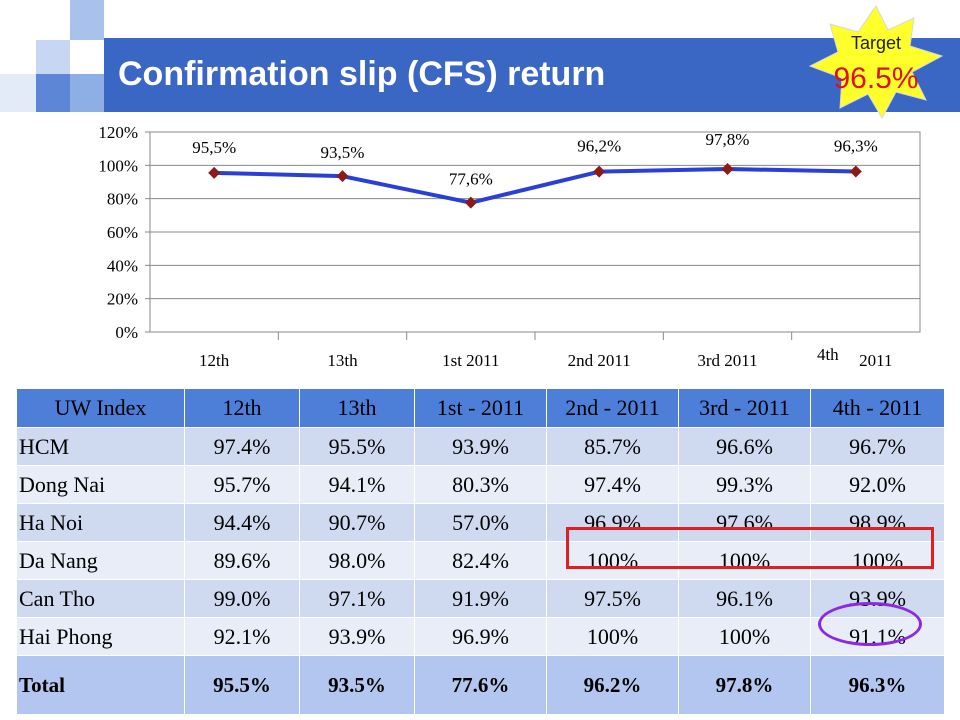 The width and height of the screenshot is (960, 720). What do you see at coordinates (471, 179) in the screenshot?
I see `data-label: 77,6%` at bounding box center [471, 179].